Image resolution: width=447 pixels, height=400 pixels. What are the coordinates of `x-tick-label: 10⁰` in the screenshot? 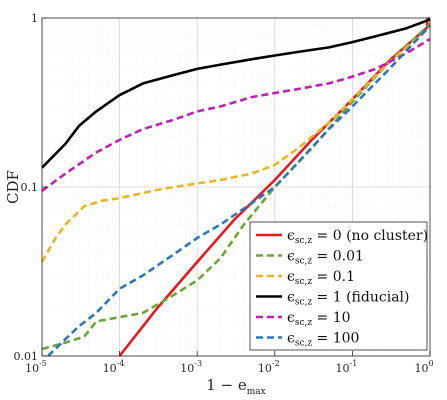 It's located at (423, 367).